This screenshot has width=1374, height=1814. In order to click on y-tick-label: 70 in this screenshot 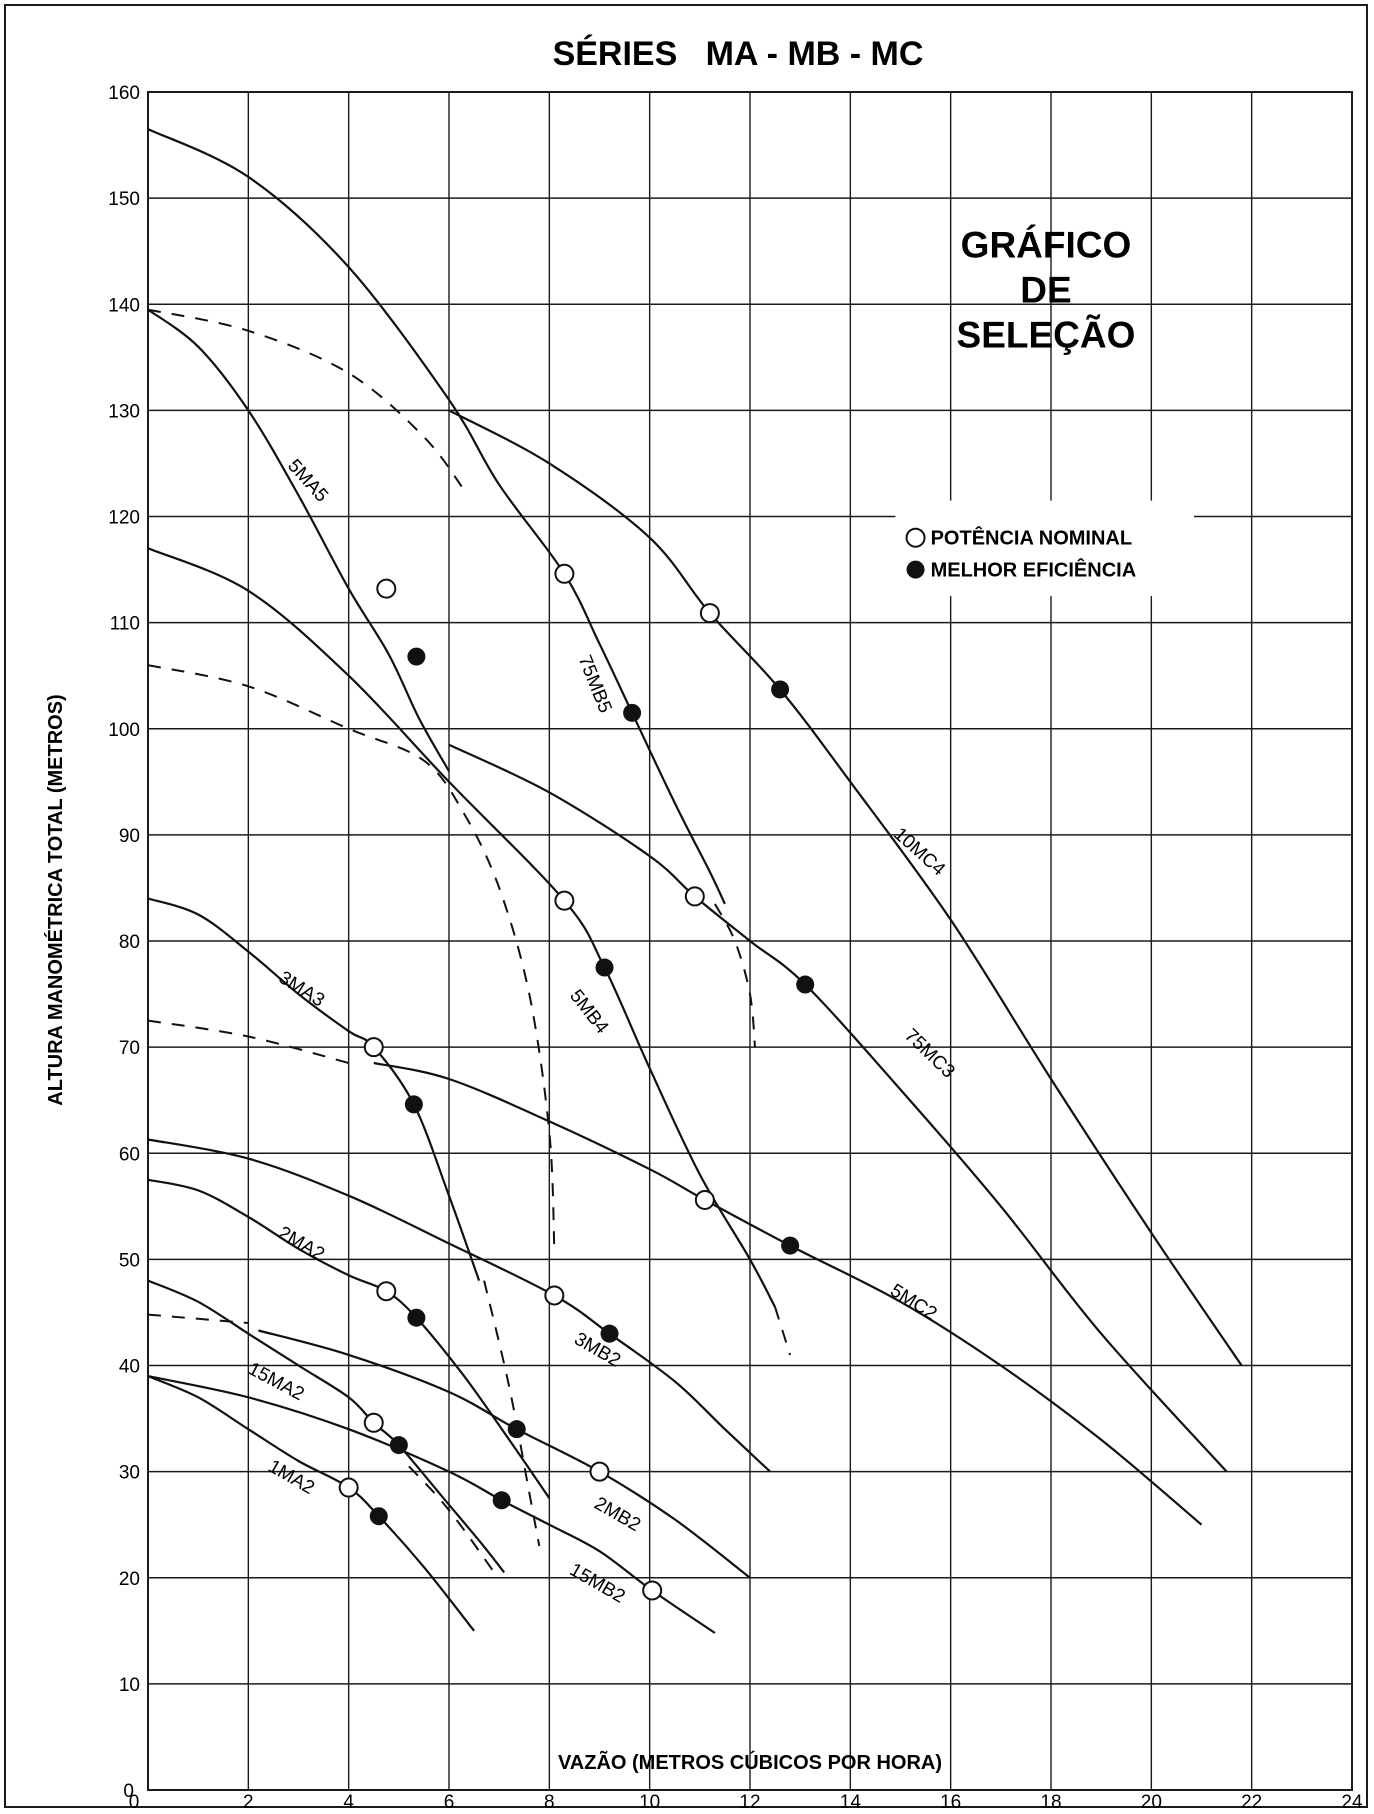, I will do `click(129, 1048)`.